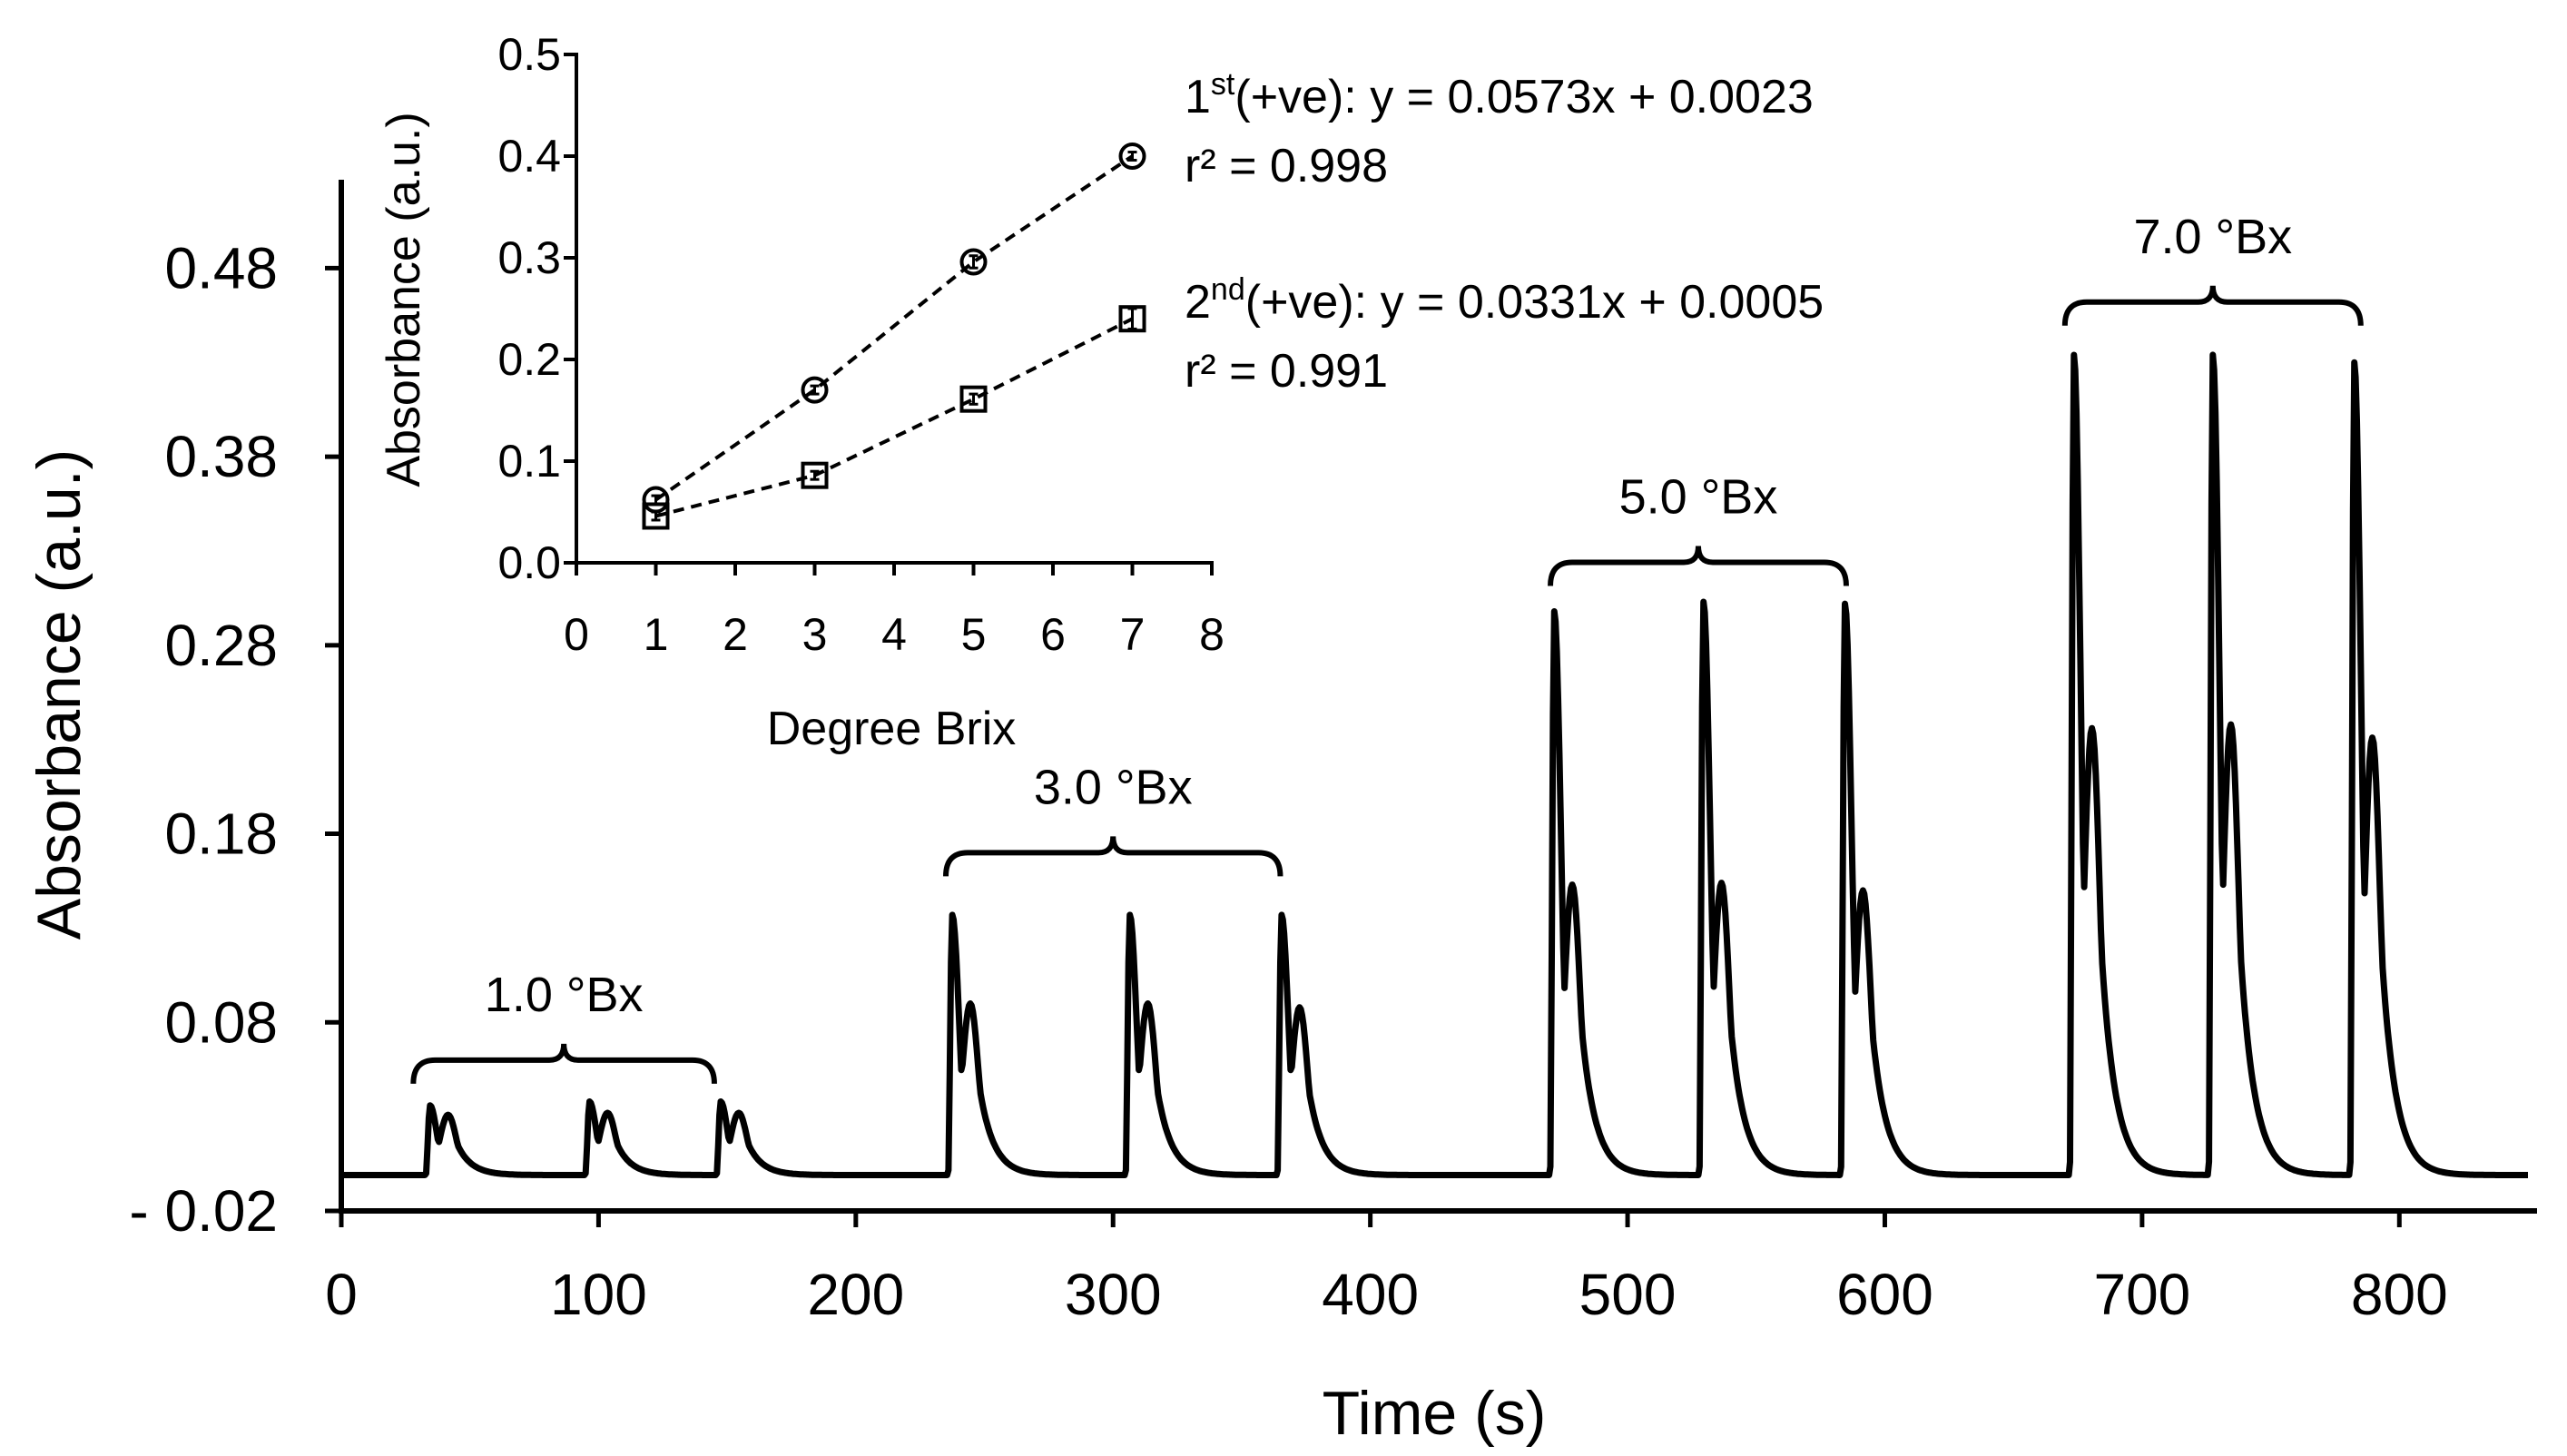 This screenshot has height=1456, width=2567. Describe the element at coordinates (2399, 1294) in the screenshot. I see `main-x-tick-label: 800` at that location.